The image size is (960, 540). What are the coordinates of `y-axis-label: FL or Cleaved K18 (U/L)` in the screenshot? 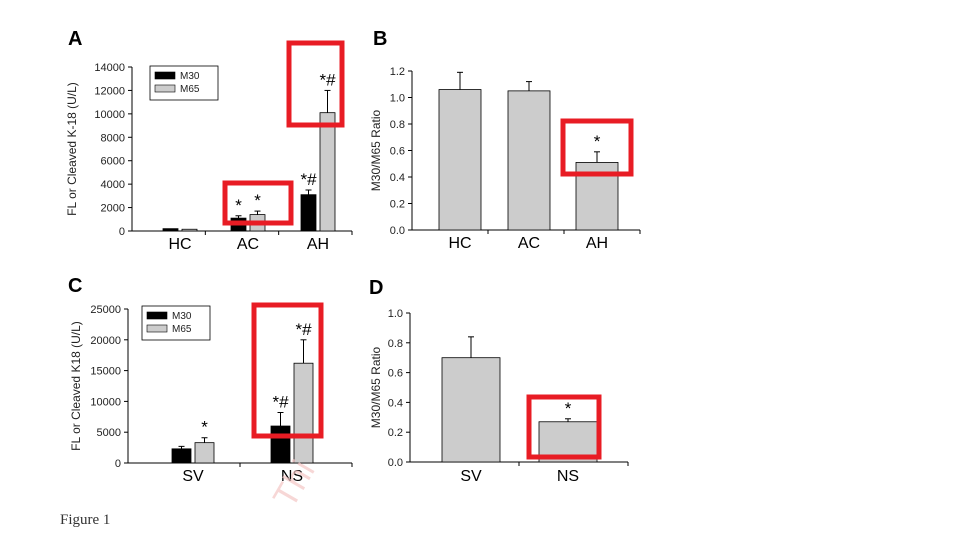 It's located at (76, 386).